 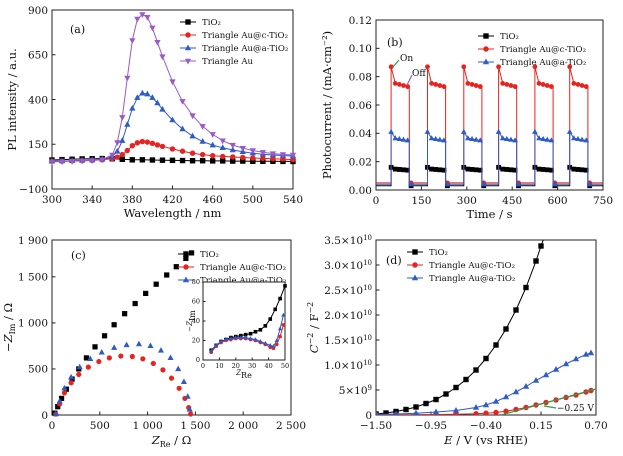 I want to click on series-triangle-au-a-tio2, so click(x=489, y=157).